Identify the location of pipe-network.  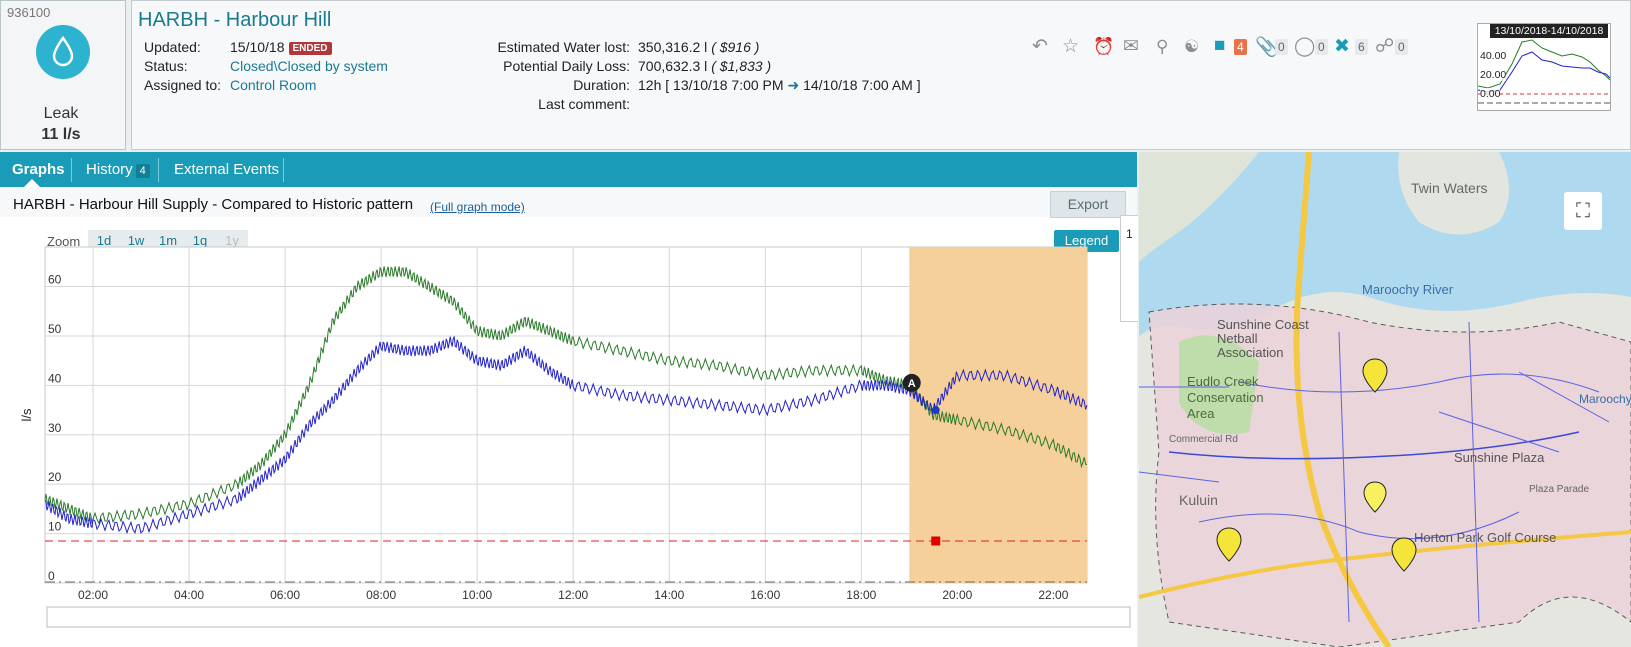
(1399, 472).